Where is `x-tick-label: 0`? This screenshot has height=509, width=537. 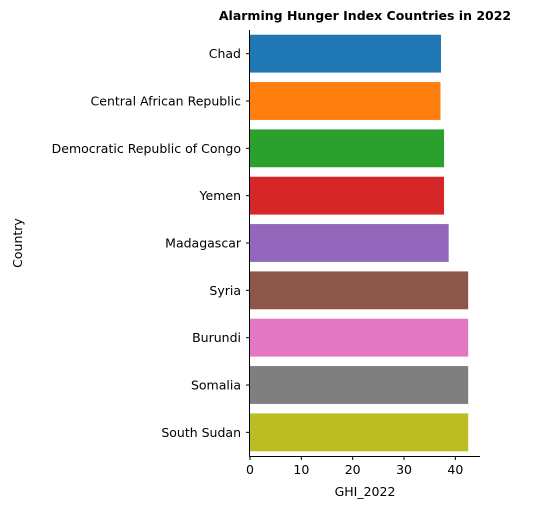 x-tick-label: 0 is located at coordinates (250, 469).